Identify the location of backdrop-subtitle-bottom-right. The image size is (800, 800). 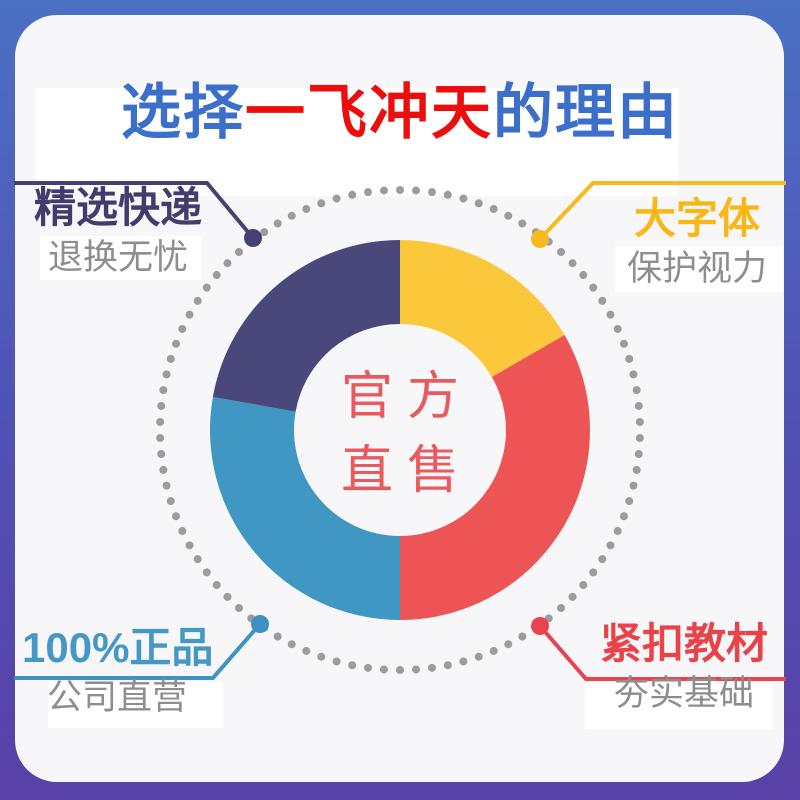
(678, 706).